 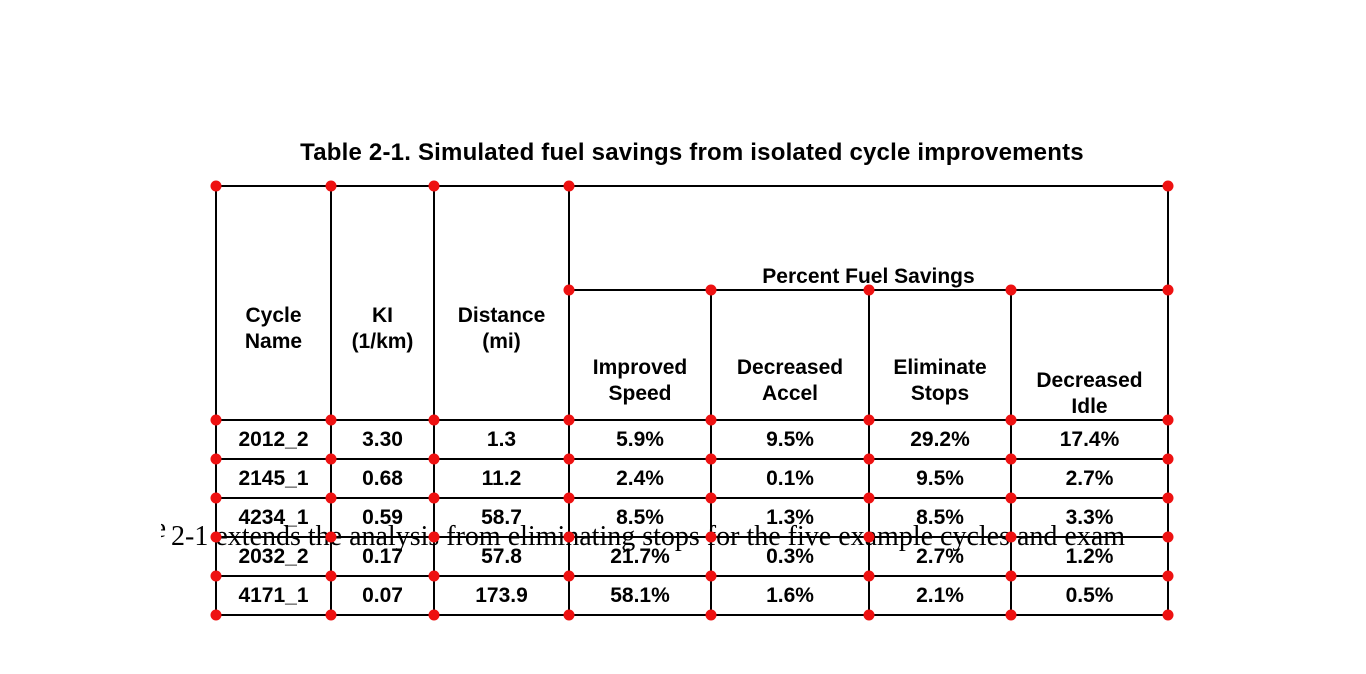 I want to click on cell-value: 1.3%, so click(x=790, y=518).